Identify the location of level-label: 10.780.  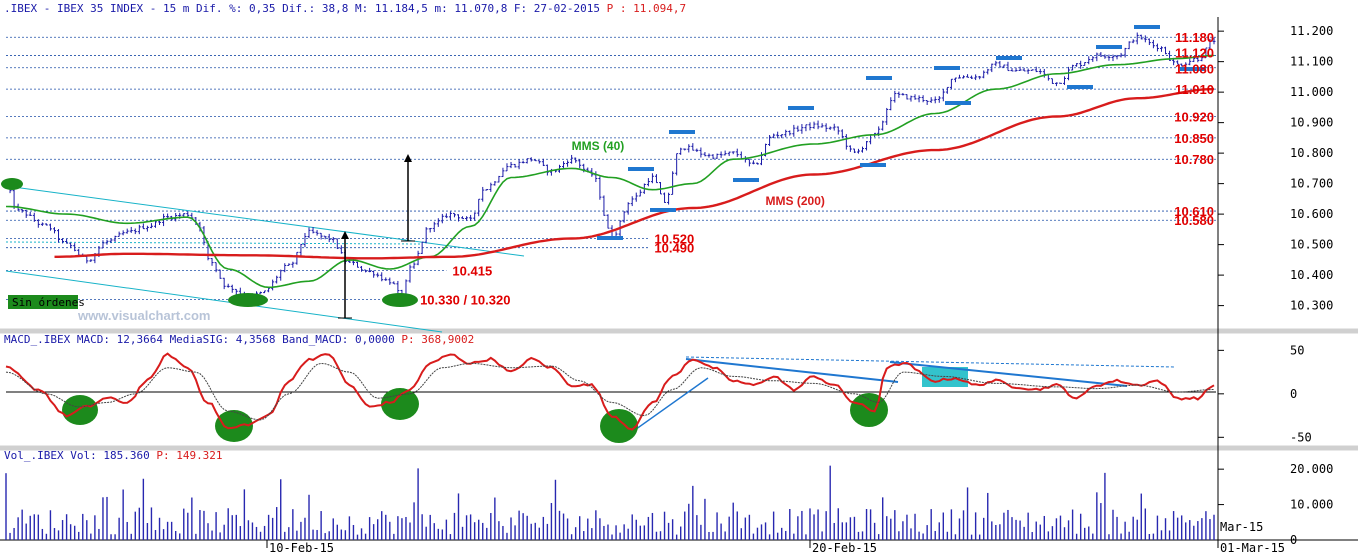
(1194, 159).